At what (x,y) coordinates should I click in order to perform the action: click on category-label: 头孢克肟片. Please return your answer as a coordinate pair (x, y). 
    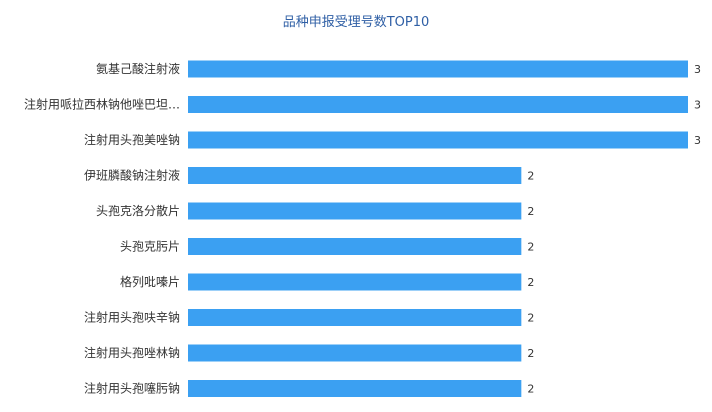
    Looking at the image, I should click on (150, 247).